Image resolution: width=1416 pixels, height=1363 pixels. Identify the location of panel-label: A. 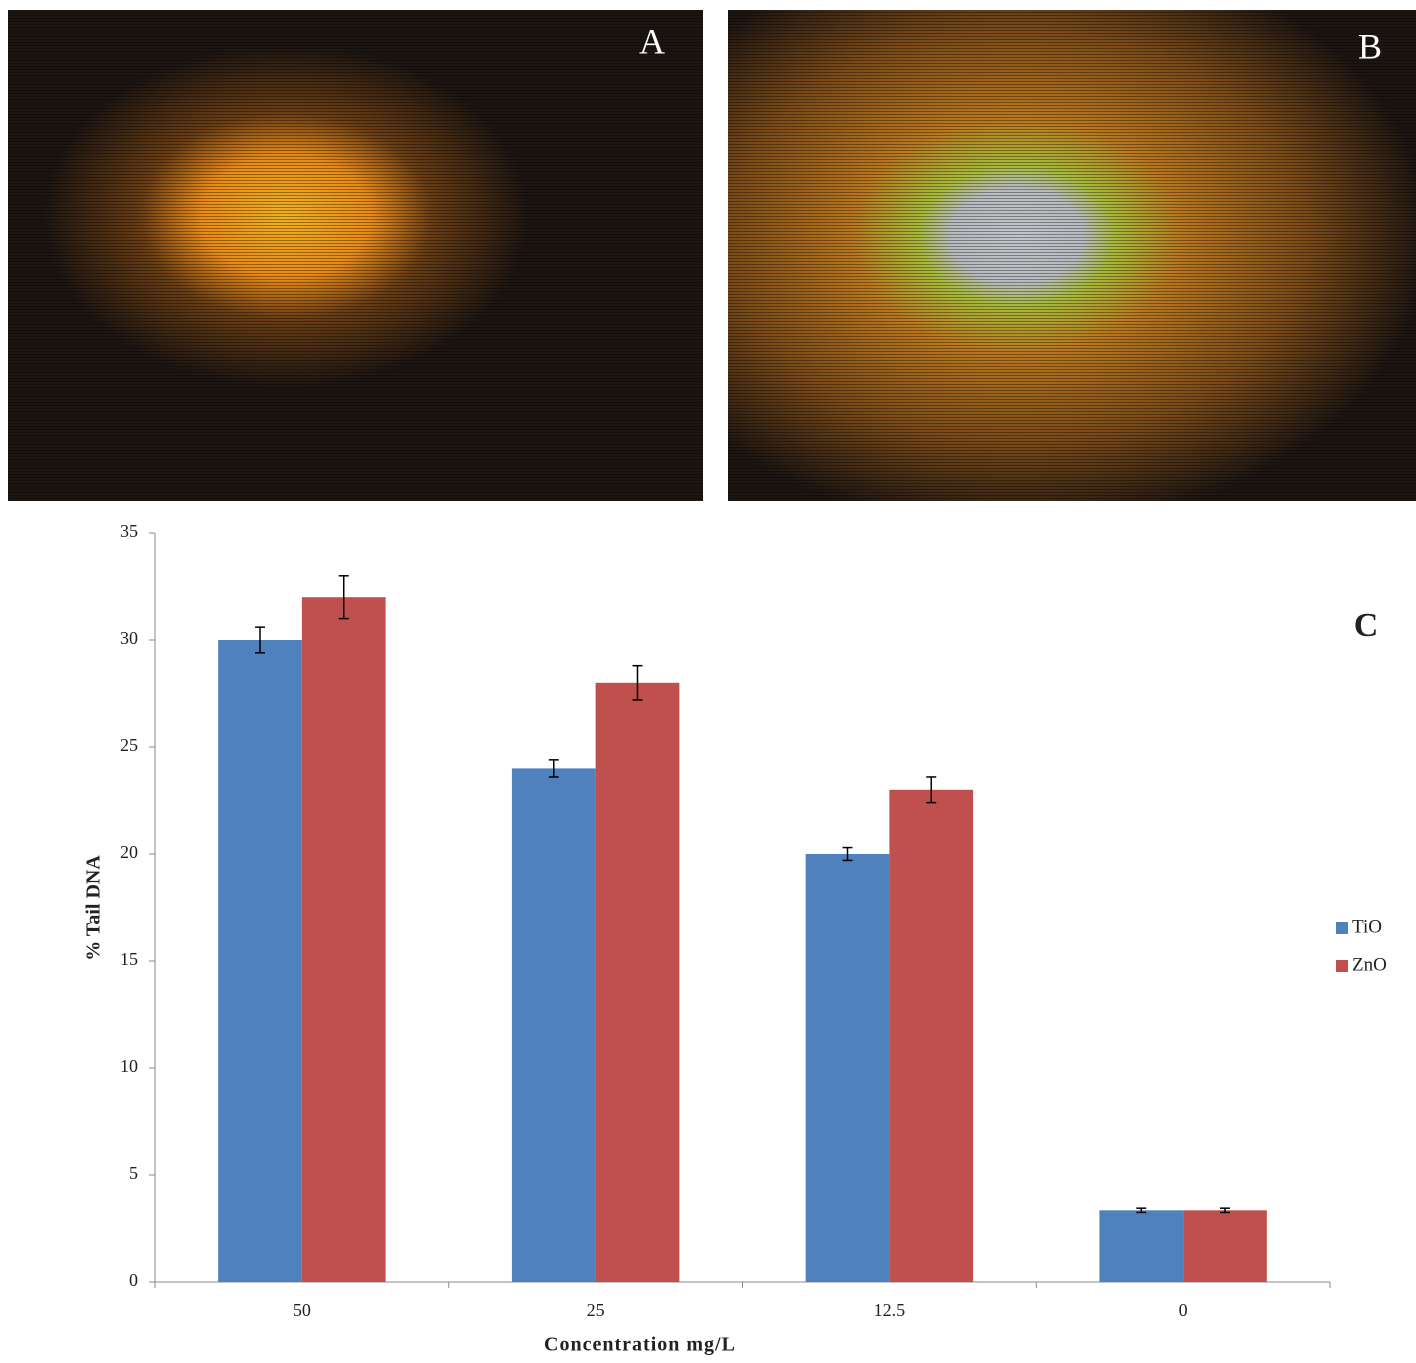
(652, 41).